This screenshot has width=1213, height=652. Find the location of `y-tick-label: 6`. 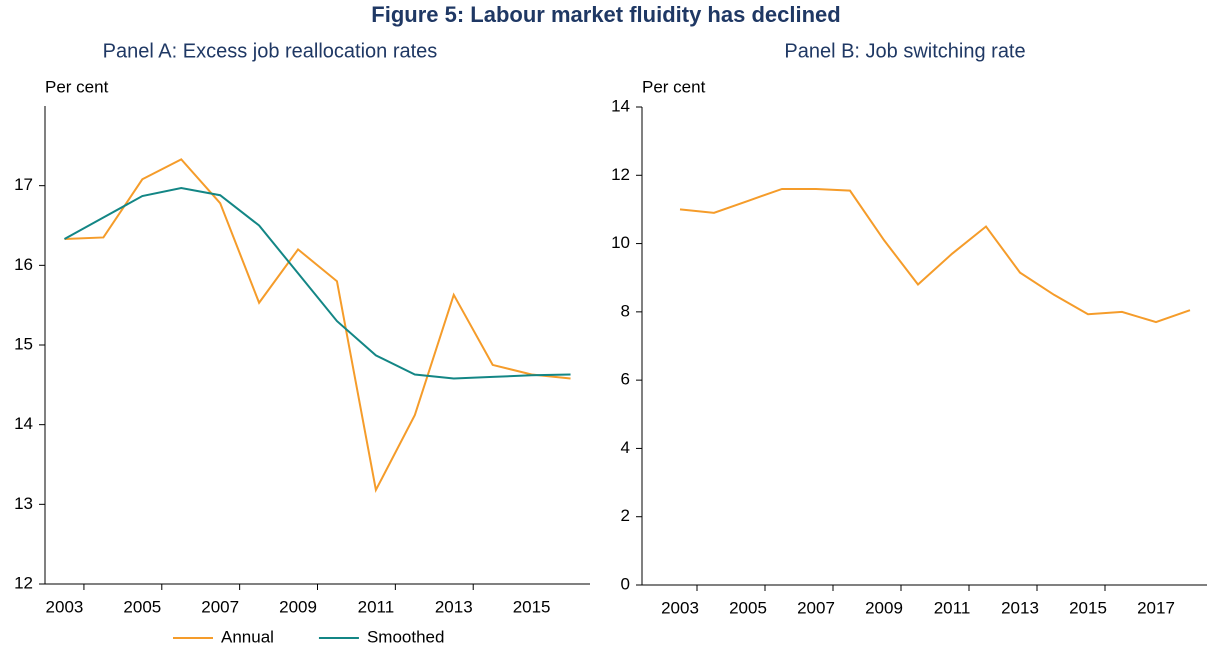

y-tick-label: 6 is located at coordinates (625, 379).